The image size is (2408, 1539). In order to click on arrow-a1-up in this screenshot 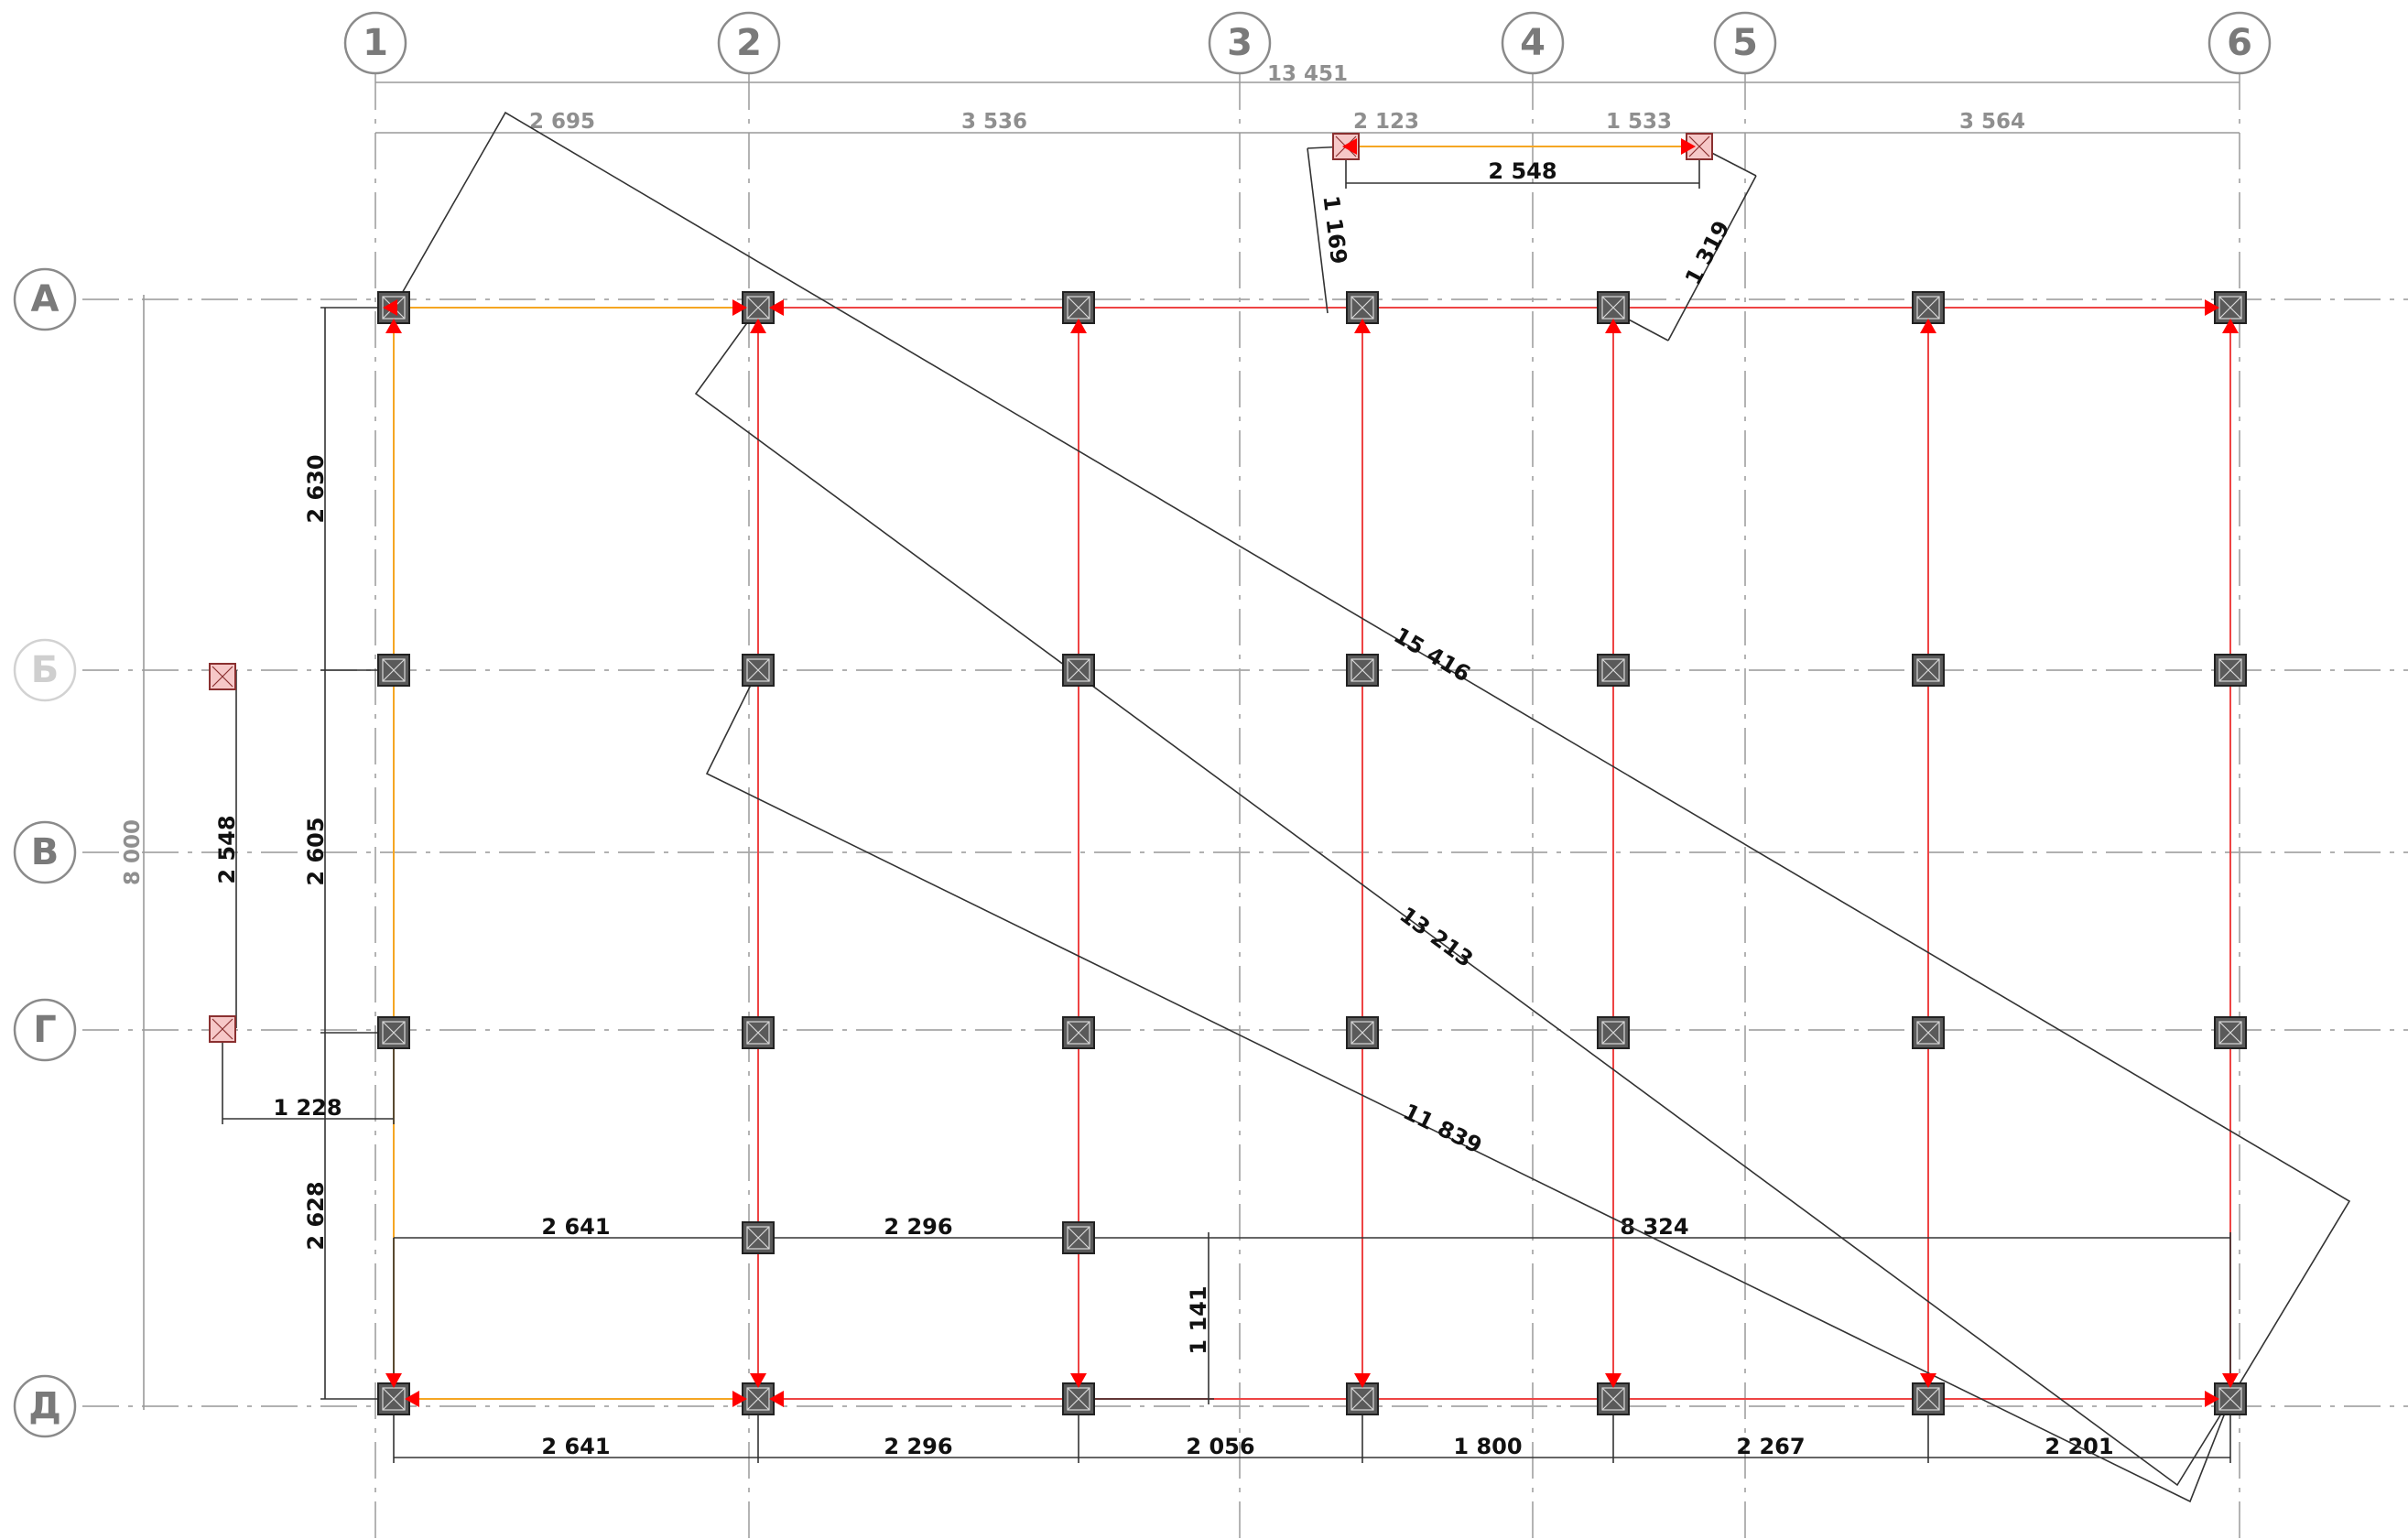, I will do `click(393, 326)`.